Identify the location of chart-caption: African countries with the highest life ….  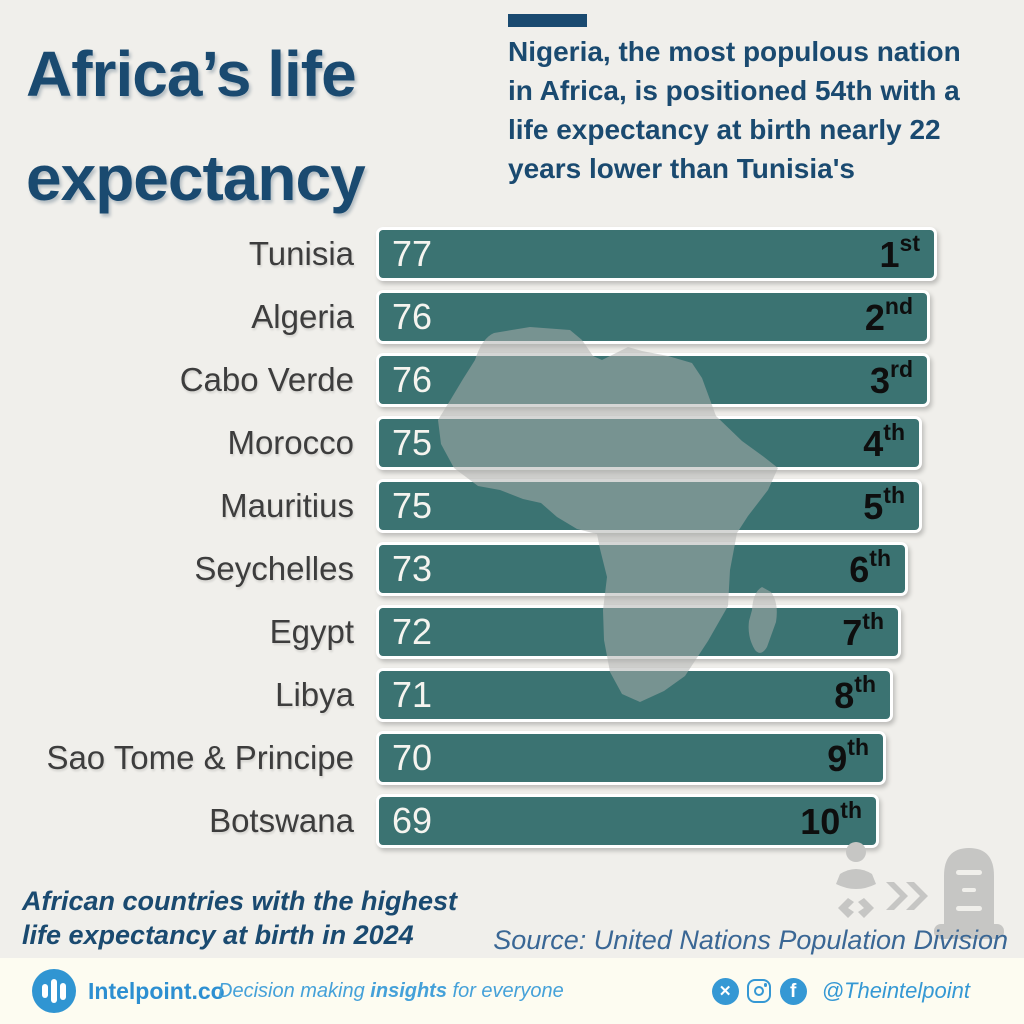
(239, 918).